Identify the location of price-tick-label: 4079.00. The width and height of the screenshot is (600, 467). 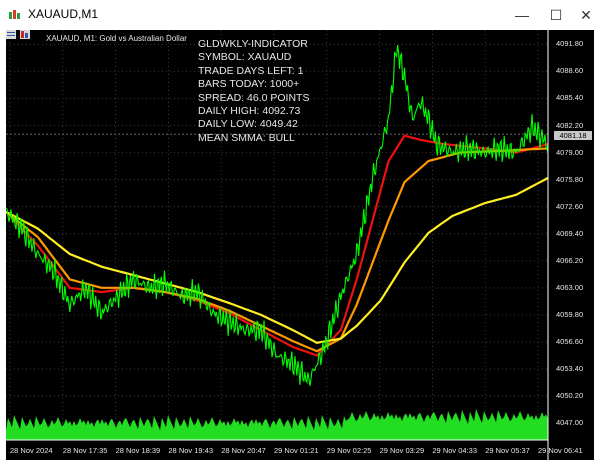
(570, 152).